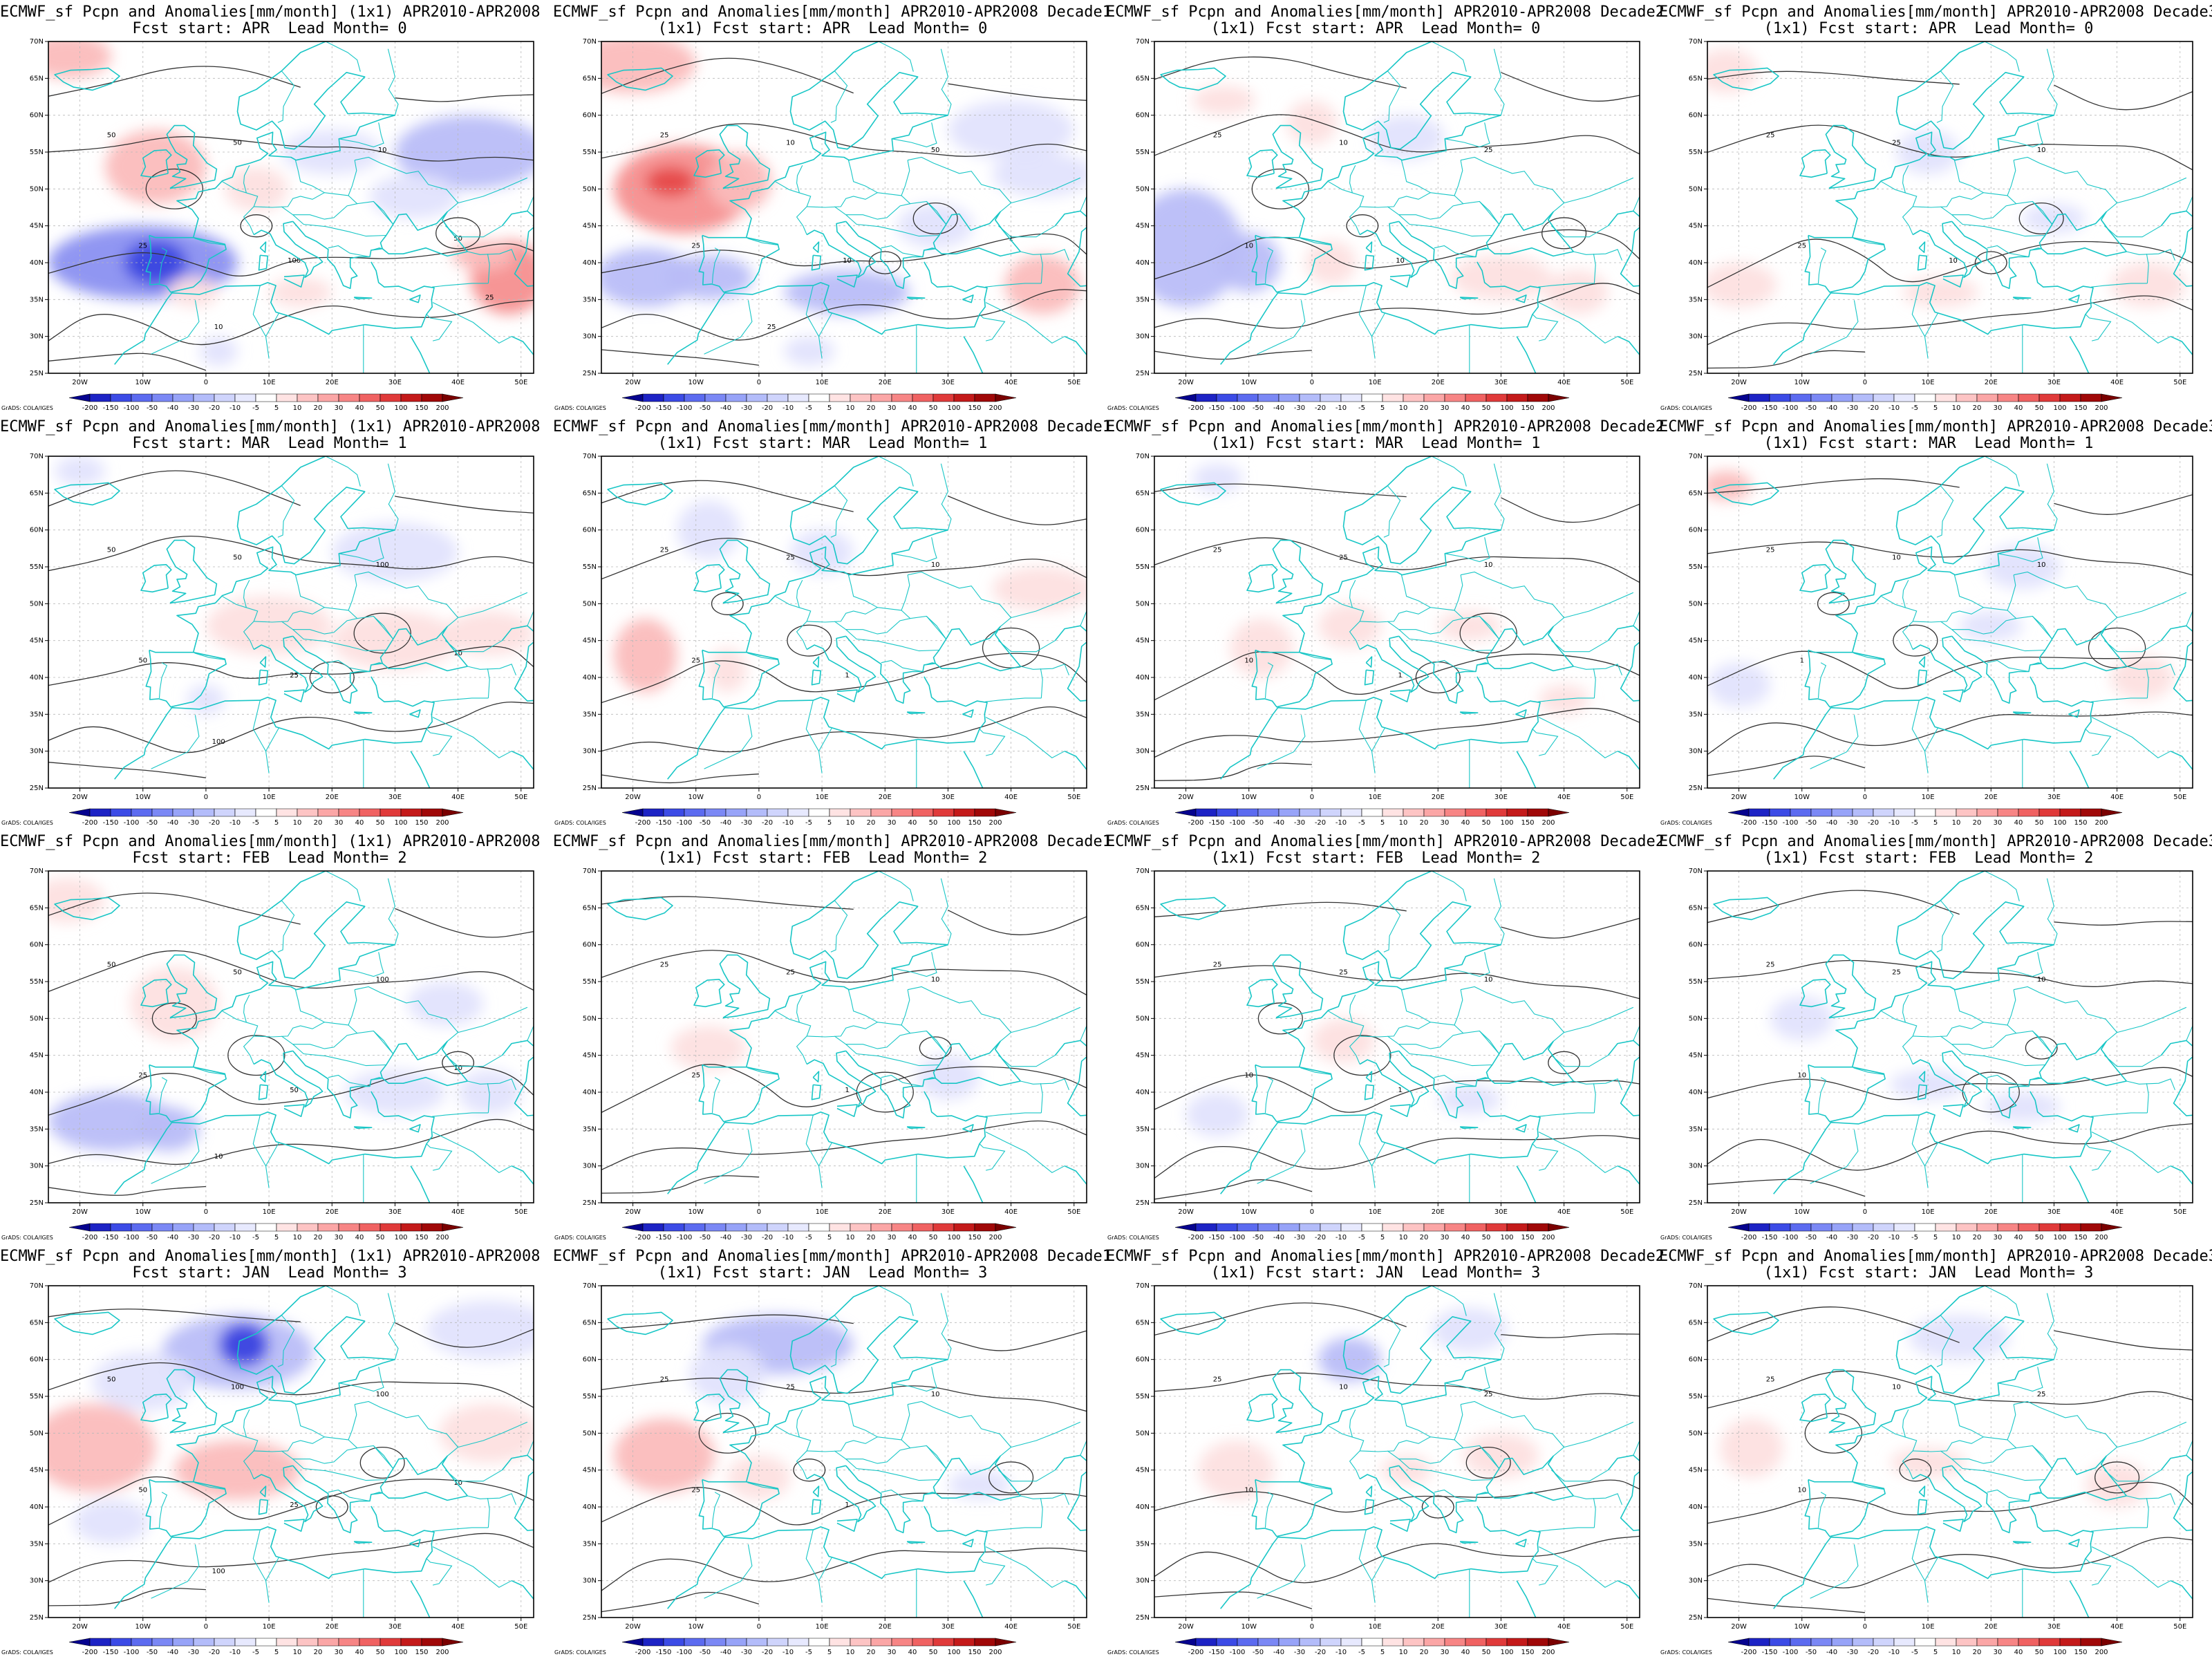 Image resolution: width=2212 pixels, height=1659 pixels. Describe the element at coordinates (256, 1652) in the screenshot. I see `colorbar-tick-label: -5` at that location.